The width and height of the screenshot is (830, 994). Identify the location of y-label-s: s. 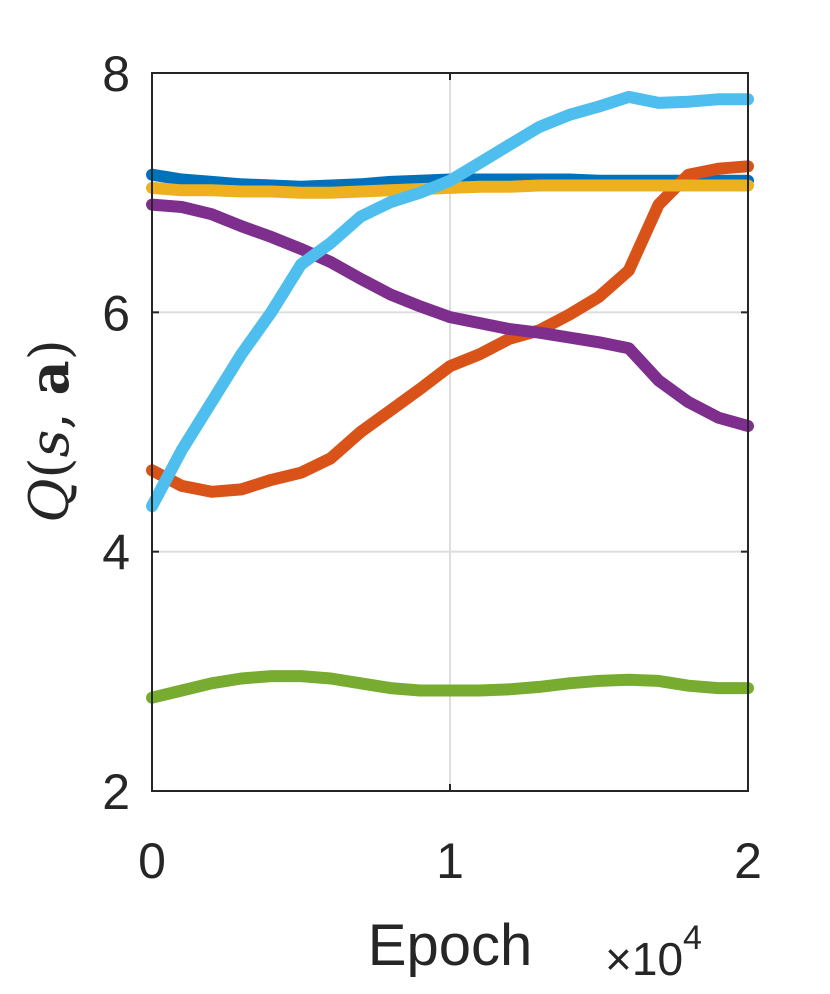
(49, 444).